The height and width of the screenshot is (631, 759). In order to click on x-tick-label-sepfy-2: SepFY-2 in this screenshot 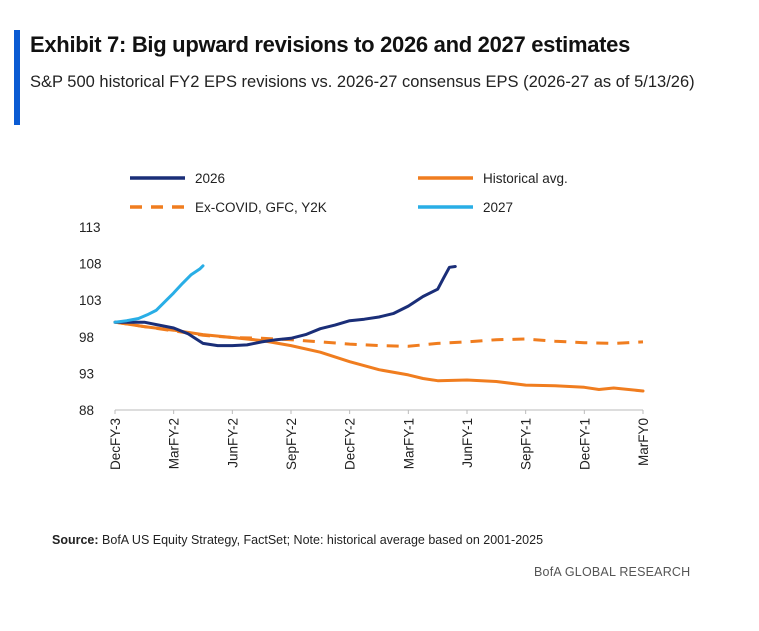, I will do `click(291, 444)`.